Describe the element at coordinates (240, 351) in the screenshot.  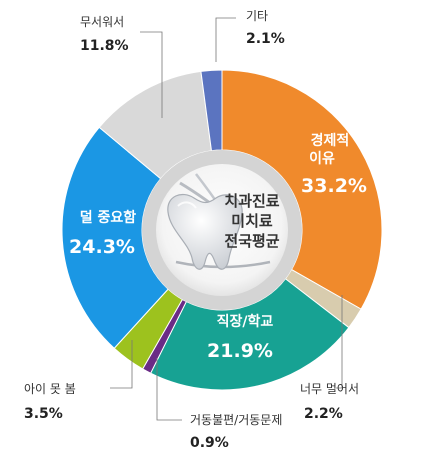
I see `slice-value-work-school: 21.9%` at that location.